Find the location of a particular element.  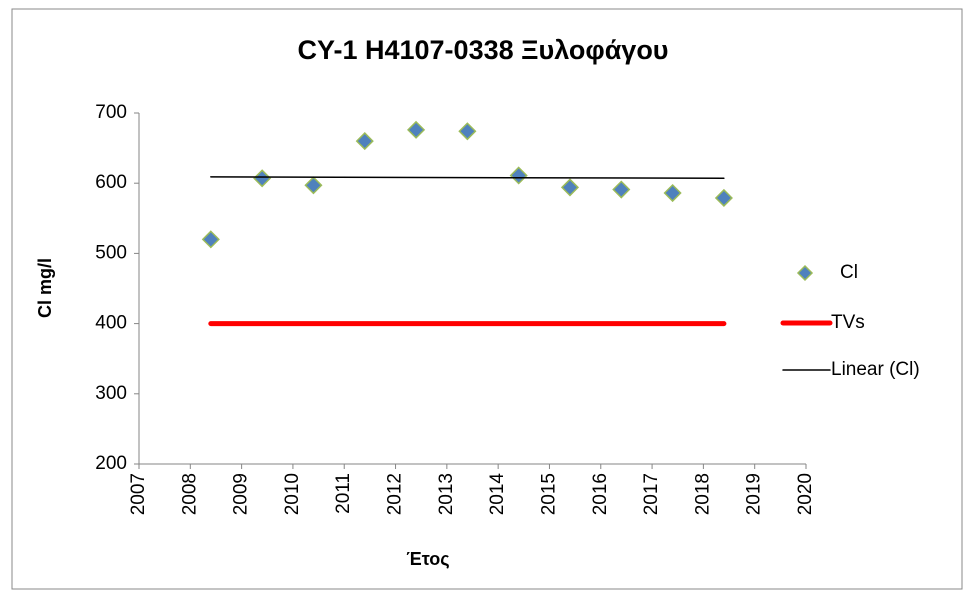

x-tick-label: 2019 is located at coordinates (754, 494).